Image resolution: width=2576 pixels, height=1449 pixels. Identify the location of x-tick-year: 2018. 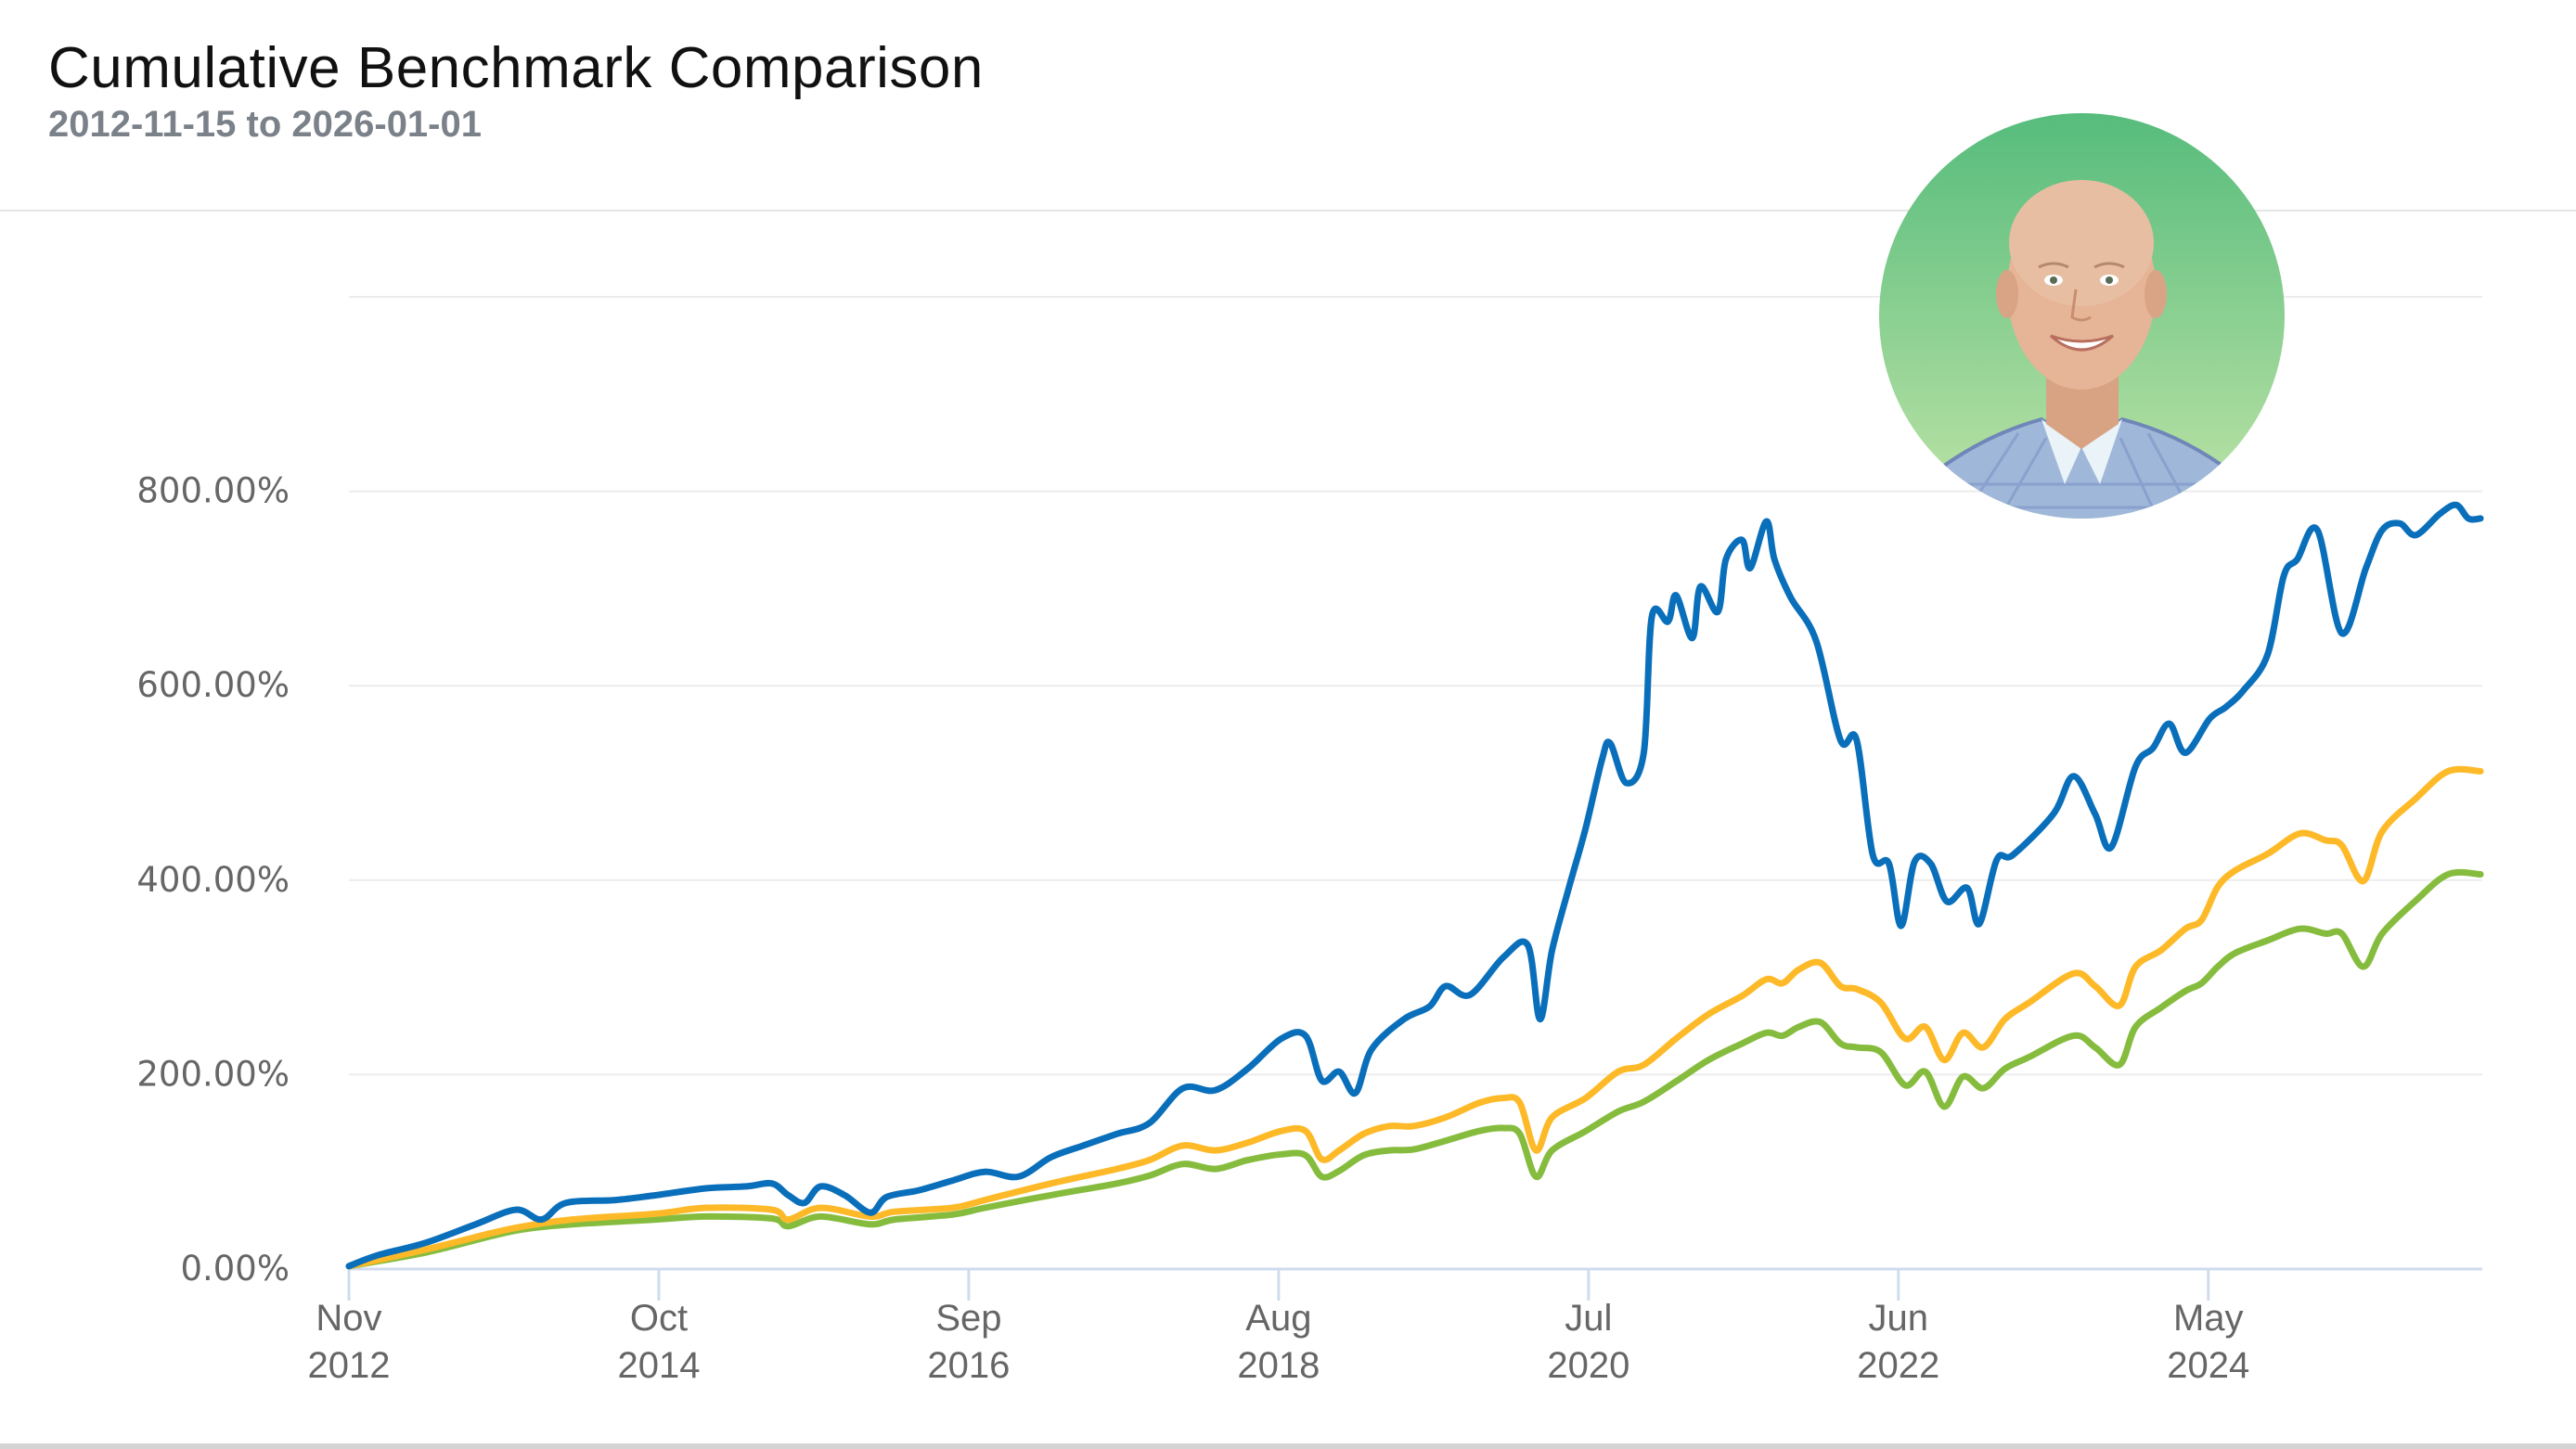
(1278, 1365).